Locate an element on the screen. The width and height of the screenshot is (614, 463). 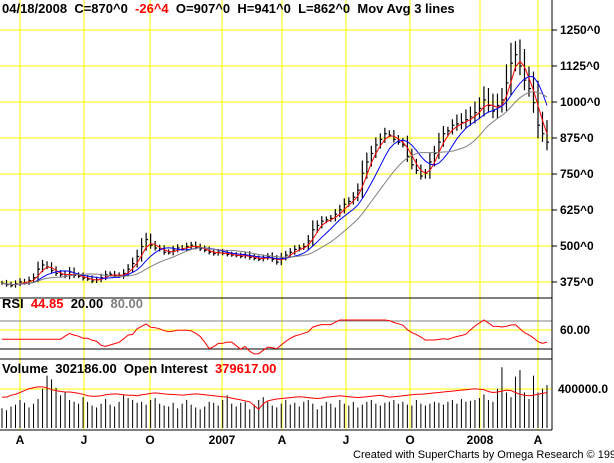
quote-low: L=862^0 is located at coordinates (324, 8).